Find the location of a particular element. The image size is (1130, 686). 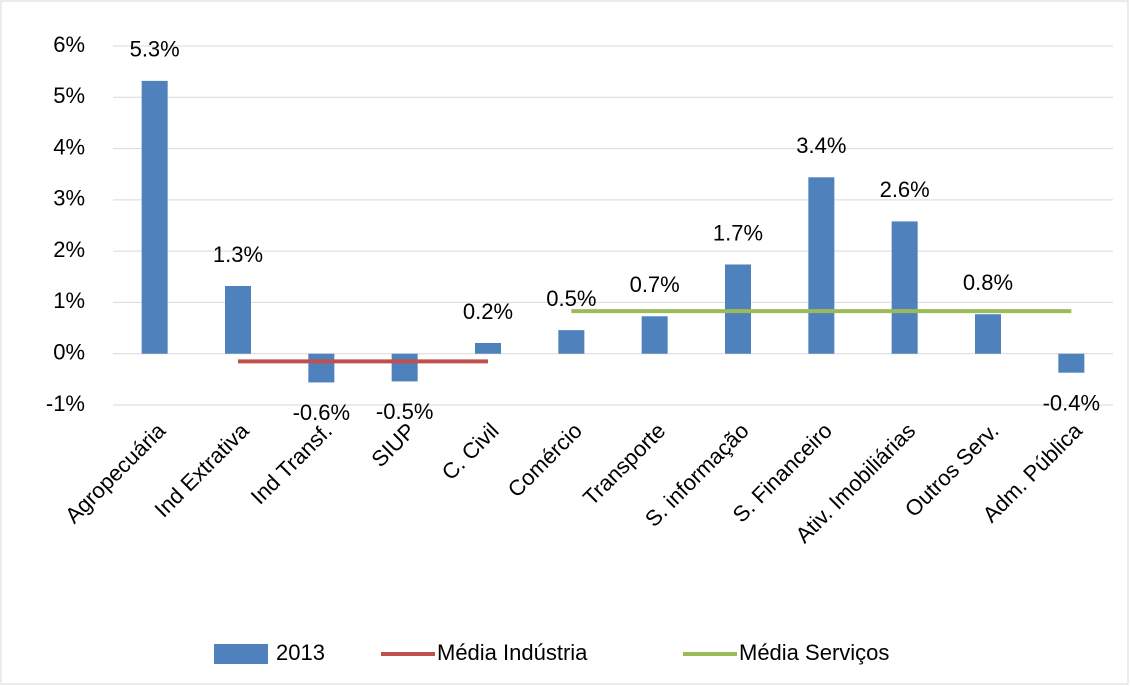

data-label: -0.6% is located at coordinates (321, 412).